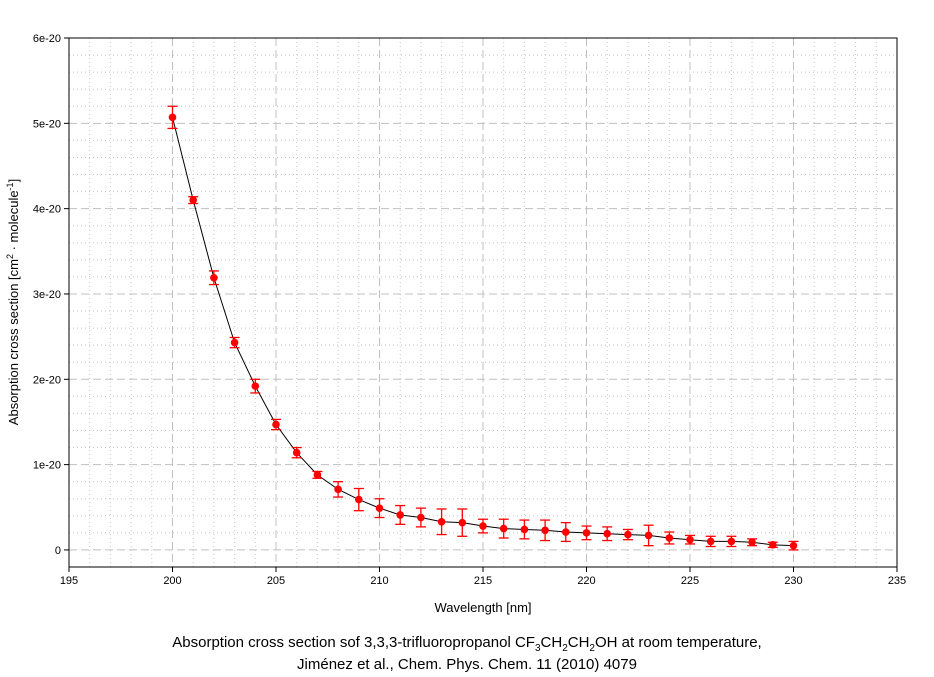  What do you see at coordinates (47, 466) in the screenshot?
I see `y-tick-label: 1e-20` at bounding box center [47, 466].